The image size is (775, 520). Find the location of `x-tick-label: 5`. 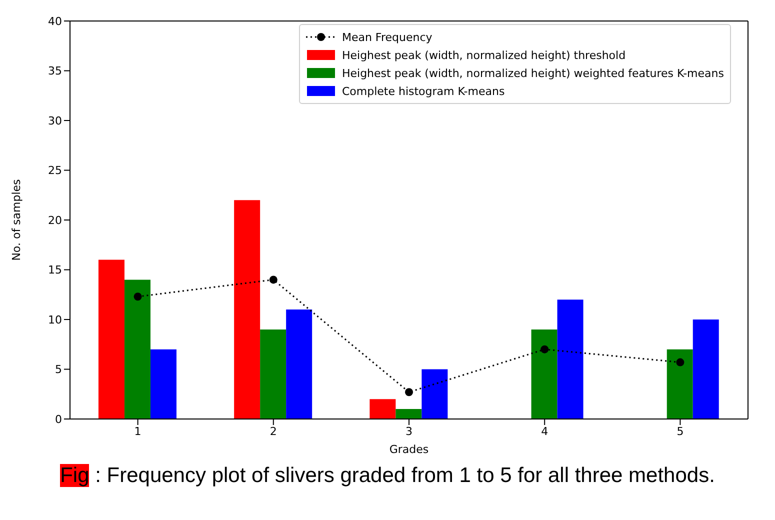

x-tick-label: 5 is located at coordinates (680, 431).